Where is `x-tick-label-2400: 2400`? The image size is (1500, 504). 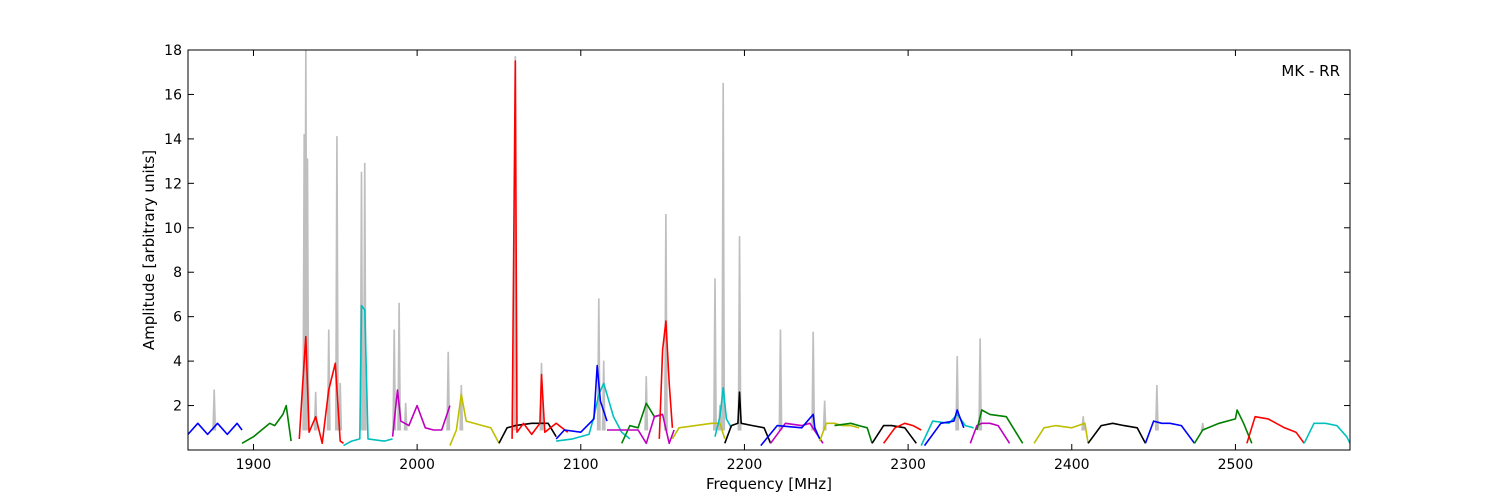
x-tick-label-2400: 2400 is located at coordinates (1072, 465).